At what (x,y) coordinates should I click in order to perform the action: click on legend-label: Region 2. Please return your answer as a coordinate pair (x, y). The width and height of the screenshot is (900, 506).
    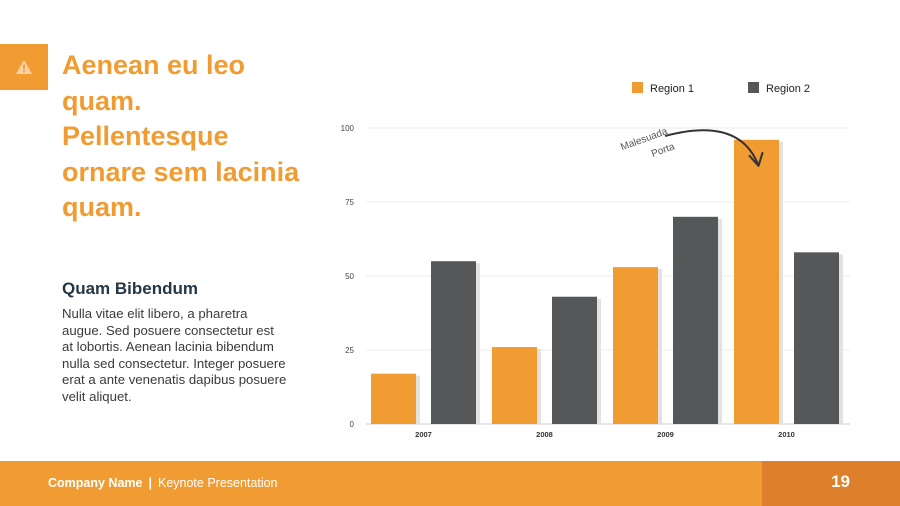
    Looking at the image, I should click on (788, 89).